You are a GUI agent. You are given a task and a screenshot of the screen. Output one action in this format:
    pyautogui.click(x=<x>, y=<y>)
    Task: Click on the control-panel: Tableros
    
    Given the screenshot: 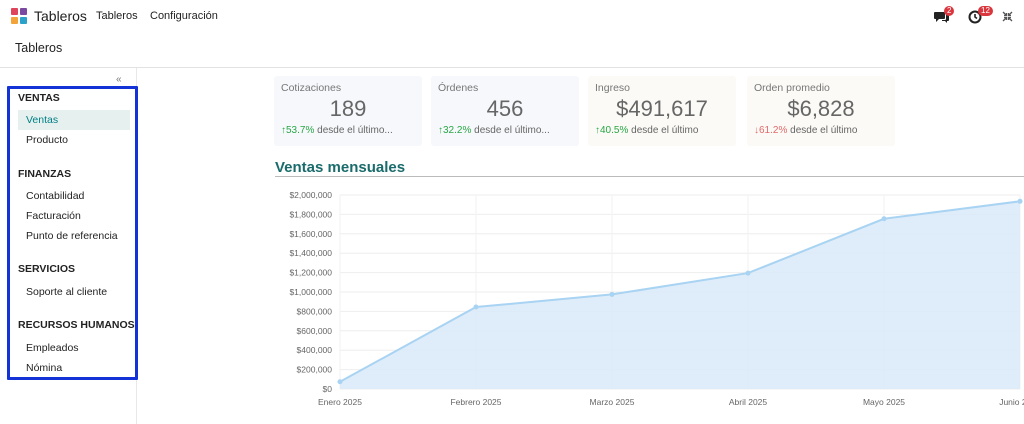 What is the action you would take?
    pyautogui.click(x=512, y=50)
    